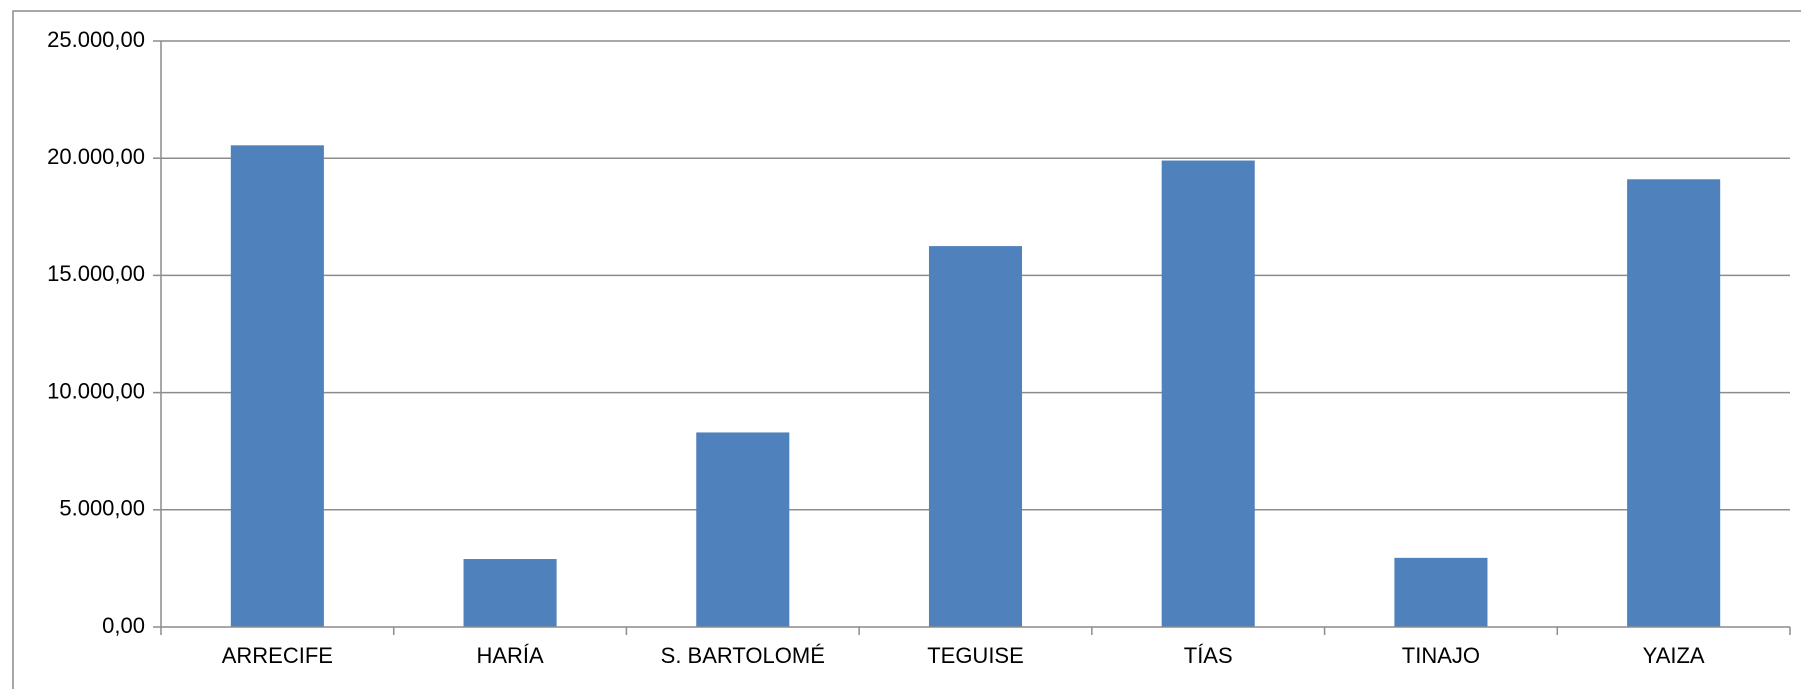 The image size is (1801, 689). I want to click on y-tick-label: 5.000,00, so click(102, 508).